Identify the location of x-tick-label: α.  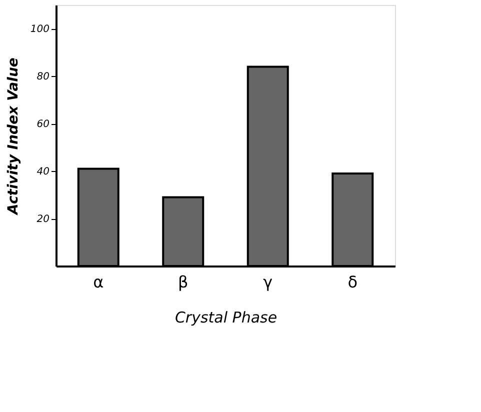
(98, 282).